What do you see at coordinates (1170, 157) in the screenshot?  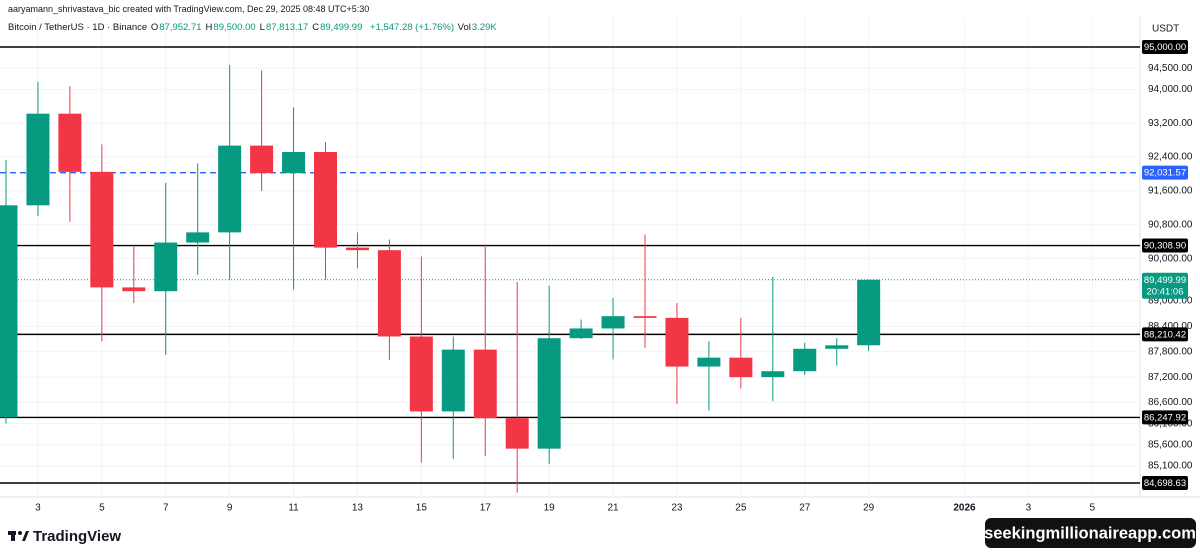 I see `y-tick-label: 92,400.00` at bounding box center [1170, 157].